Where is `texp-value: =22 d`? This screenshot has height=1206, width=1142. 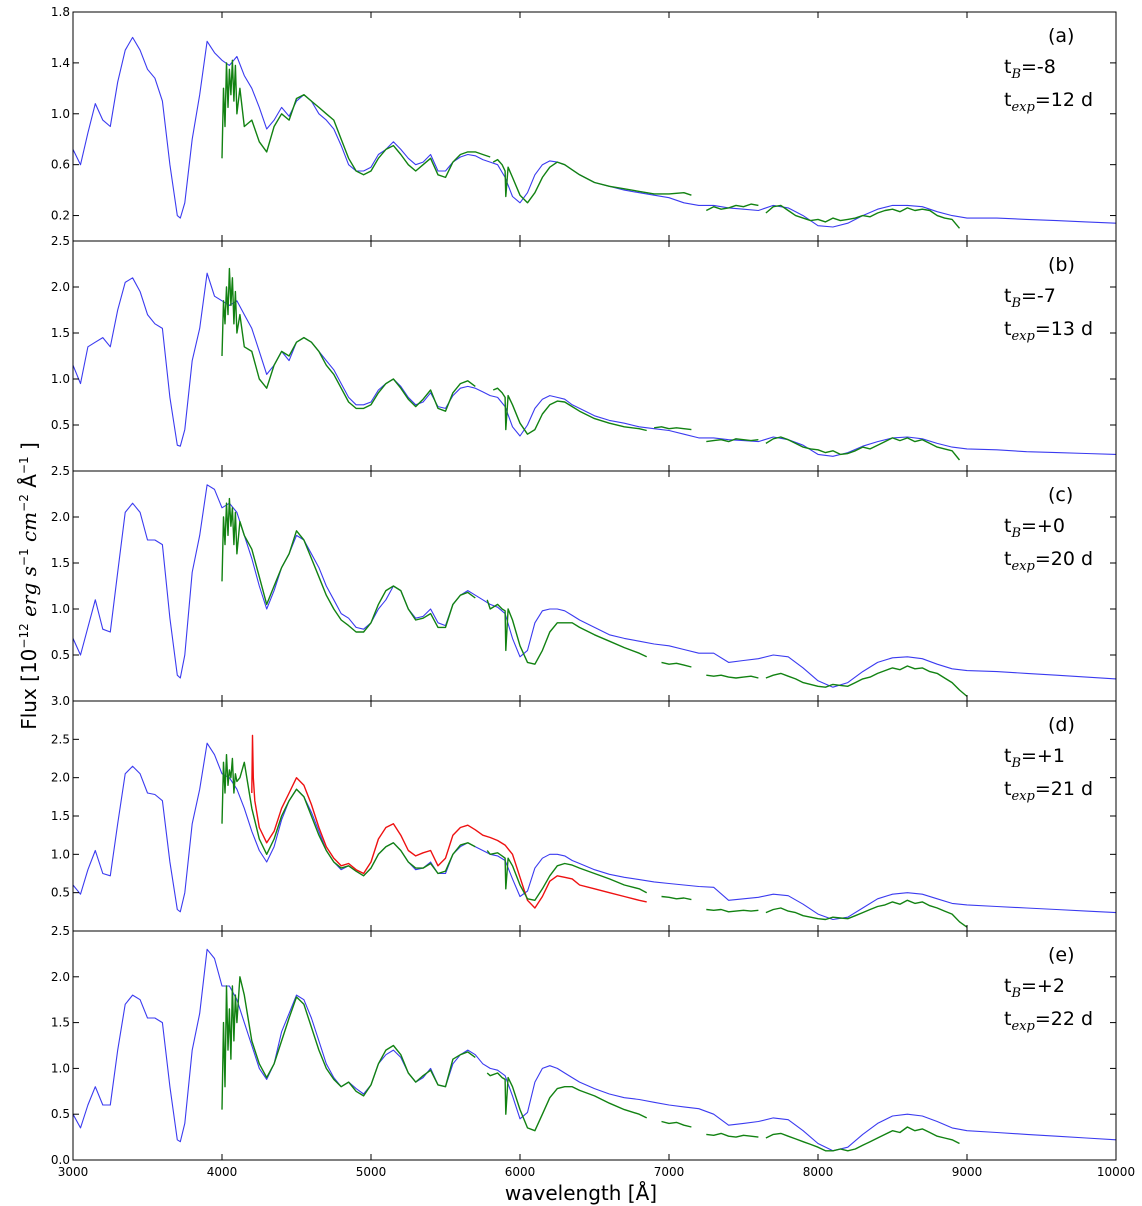 texp-value: =22 d is located at coordinates (1064, 1019).